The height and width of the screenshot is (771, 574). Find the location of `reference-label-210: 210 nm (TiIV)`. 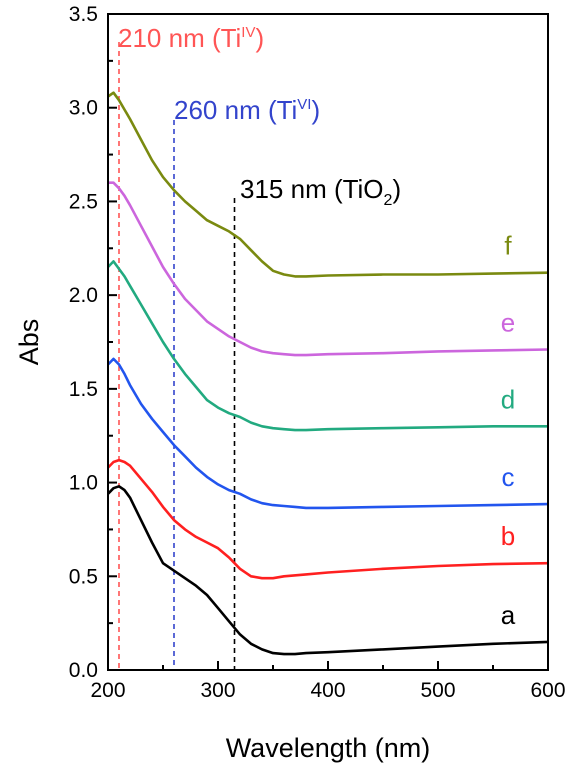

reference-label-210: 210 nm (TiIV) is located at coordinates (191, 38).